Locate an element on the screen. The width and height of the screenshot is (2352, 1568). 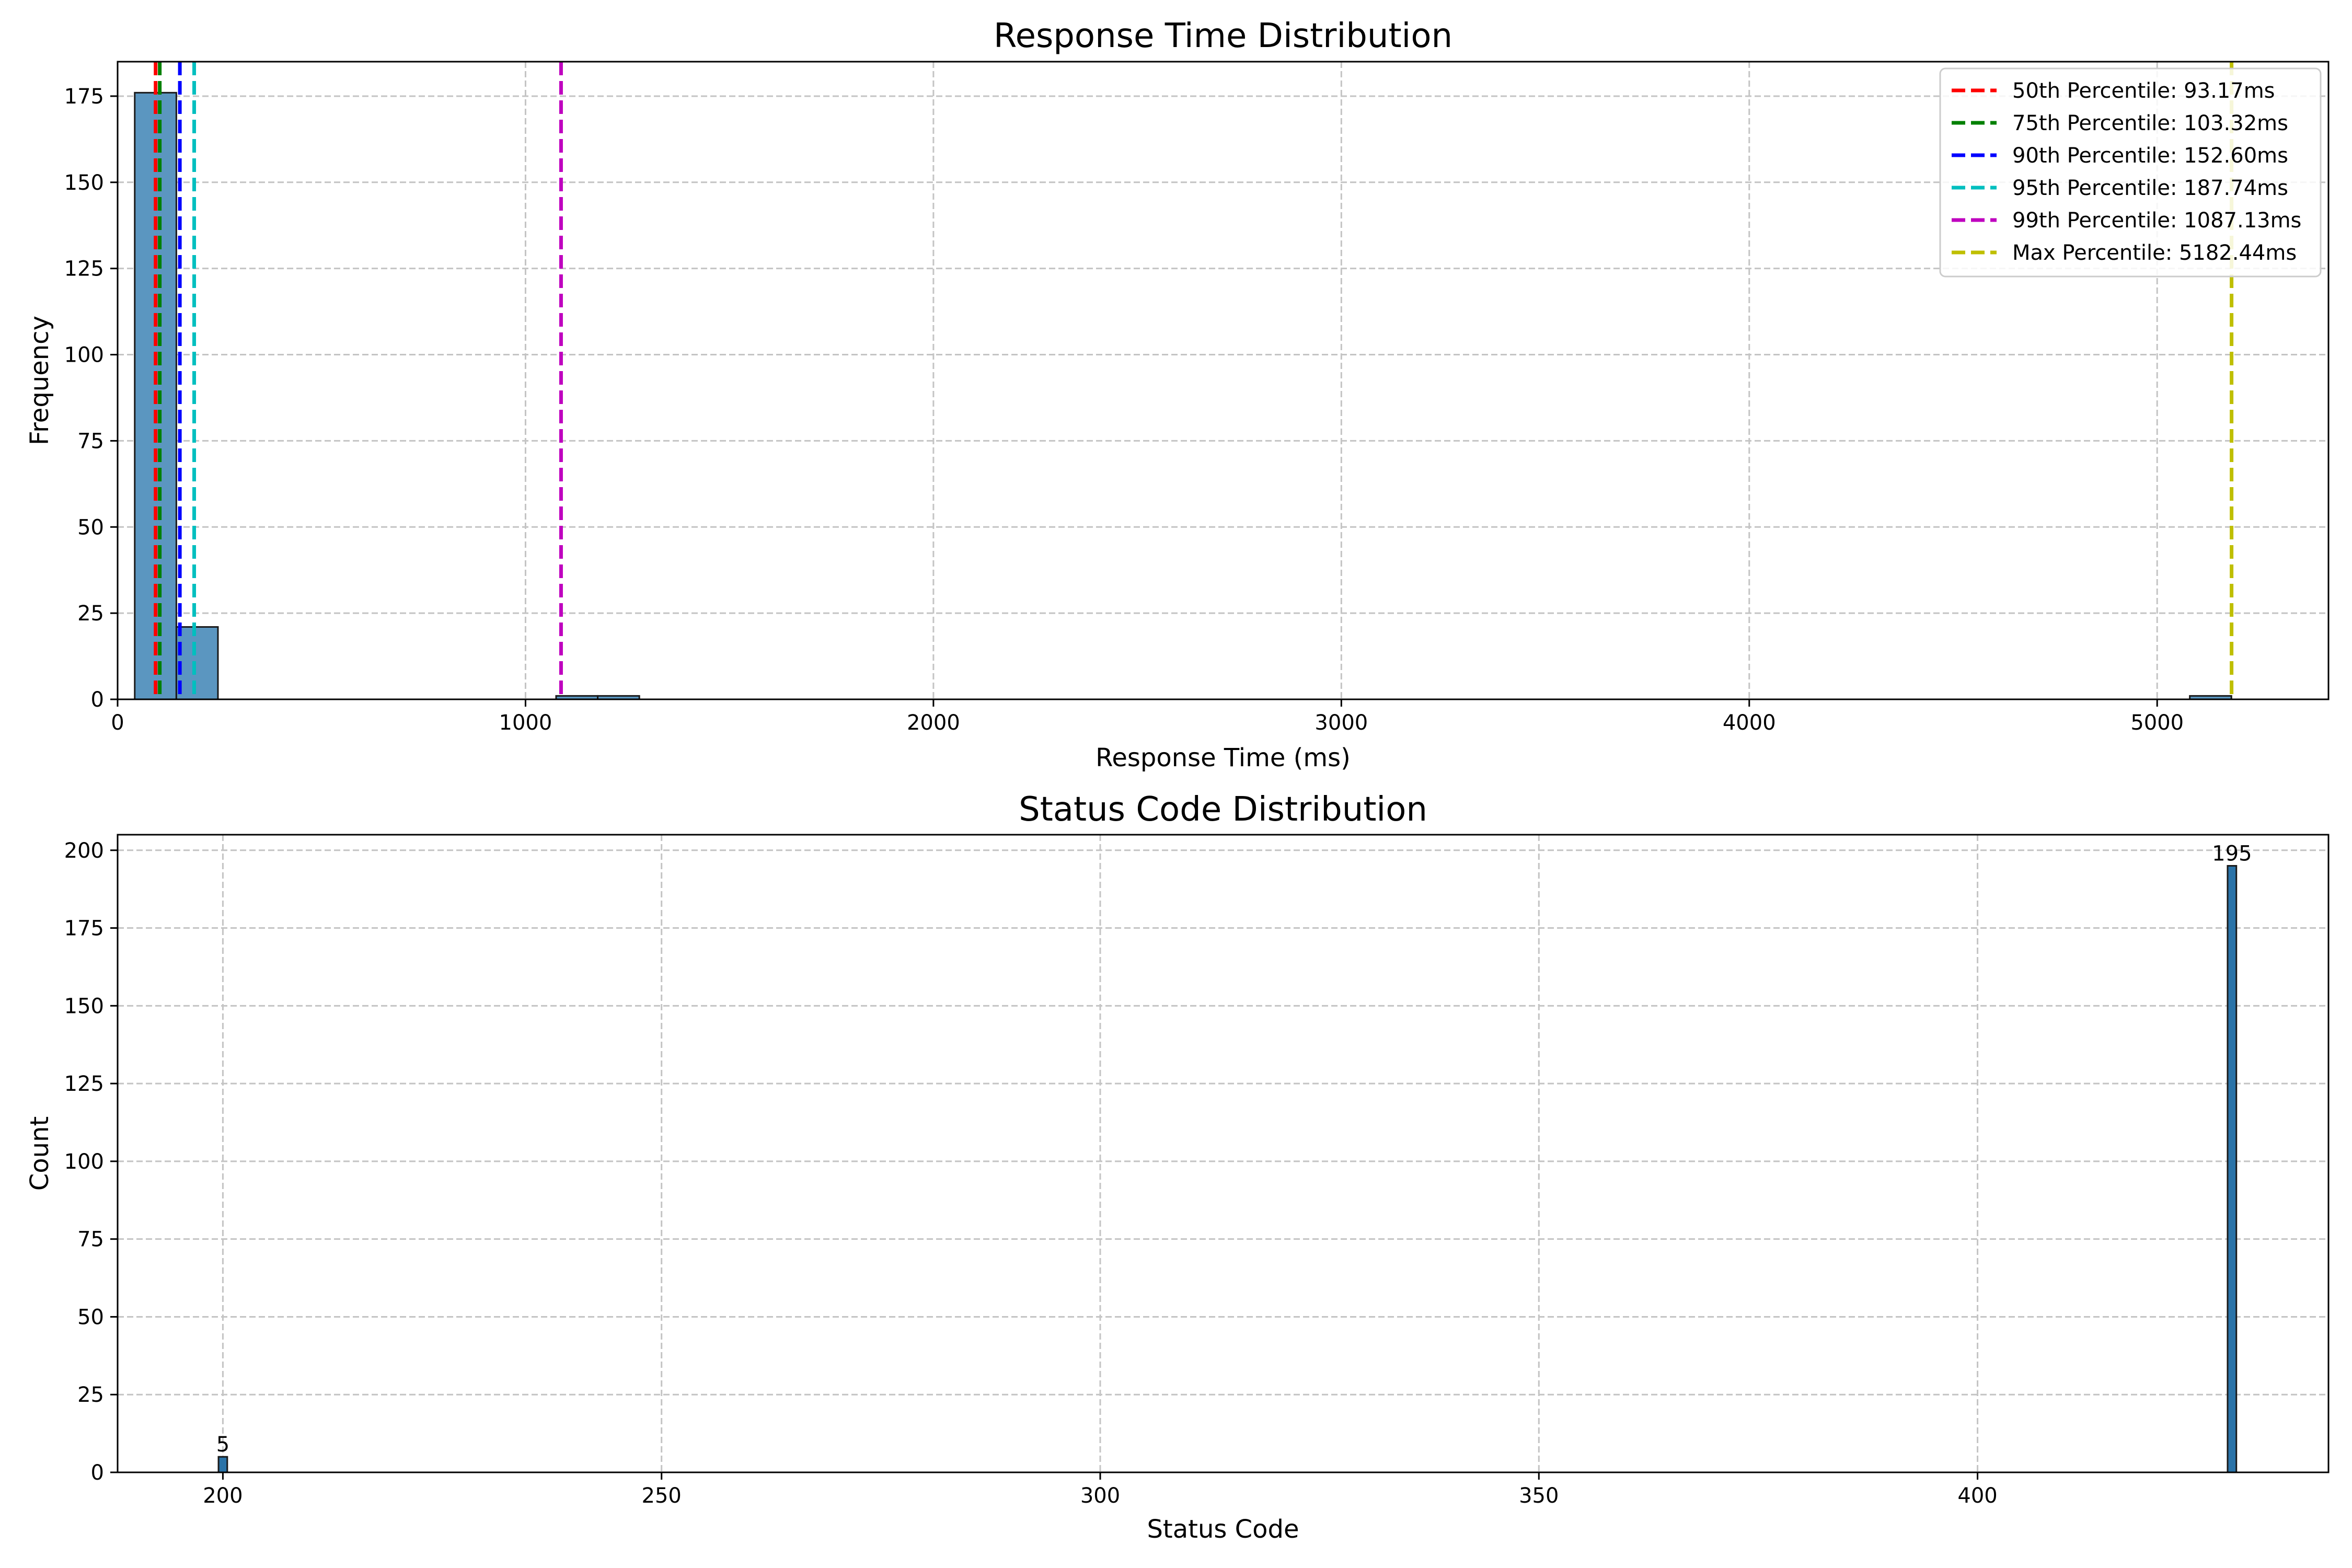
legend-entry: 75th Percentile: 103.32ms is located at coordinates (2150, 123).